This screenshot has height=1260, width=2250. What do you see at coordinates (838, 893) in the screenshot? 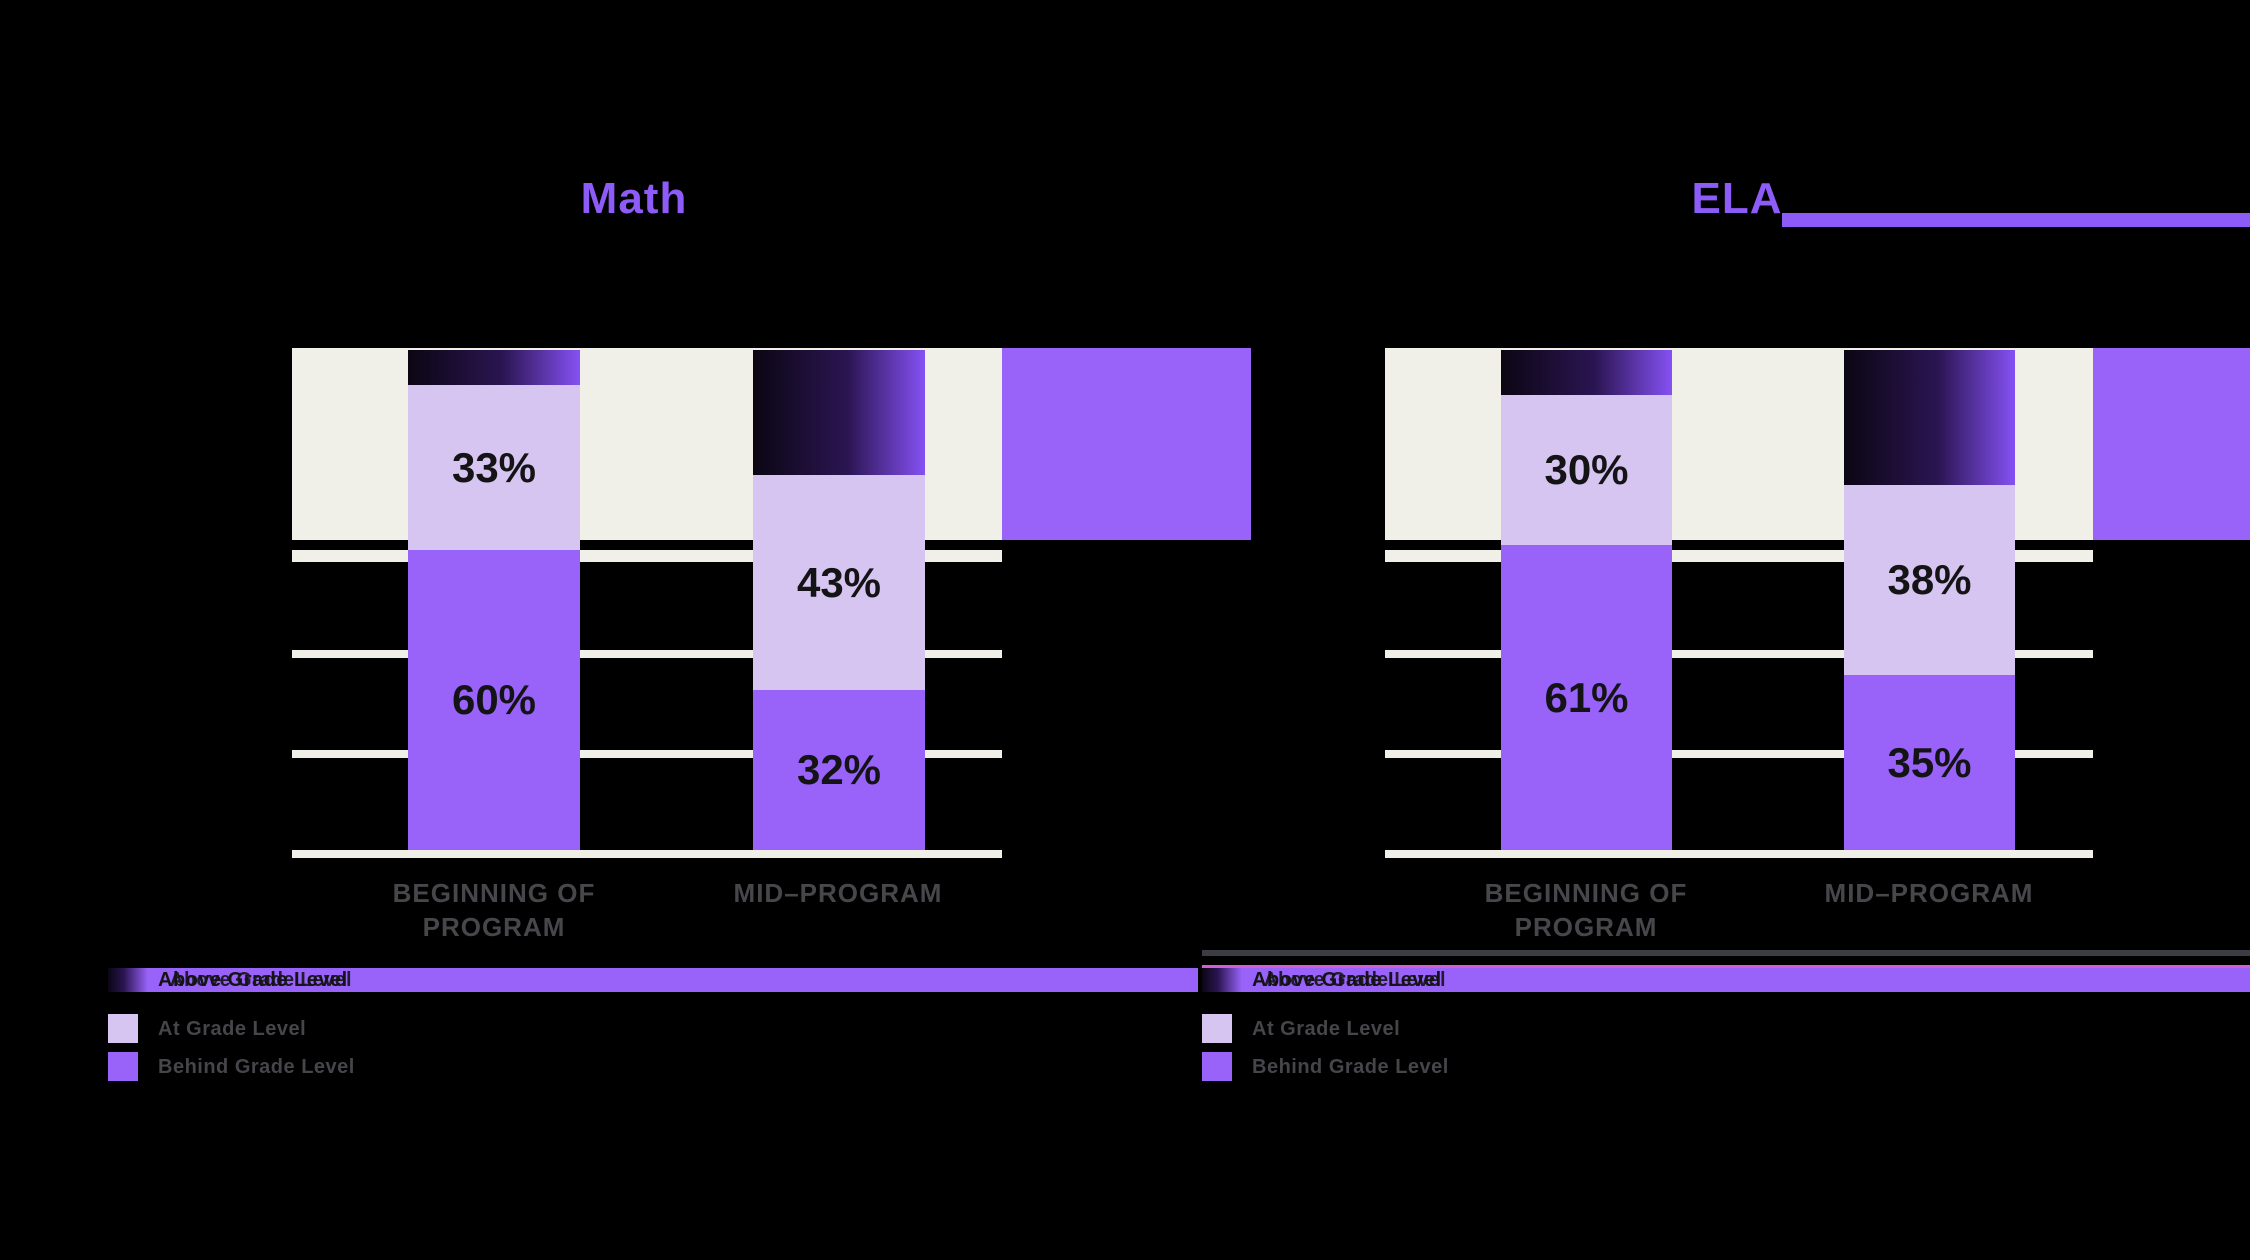
I see `axis-label-math-mid: MID–PROGRAM` at bounding box center [838, 893].